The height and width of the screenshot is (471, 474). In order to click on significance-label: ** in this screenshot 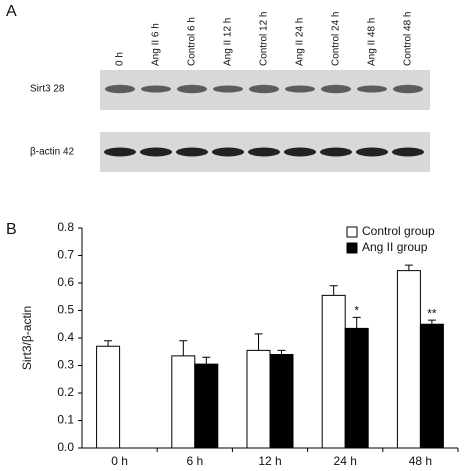, I will do `click(432, 313)`.